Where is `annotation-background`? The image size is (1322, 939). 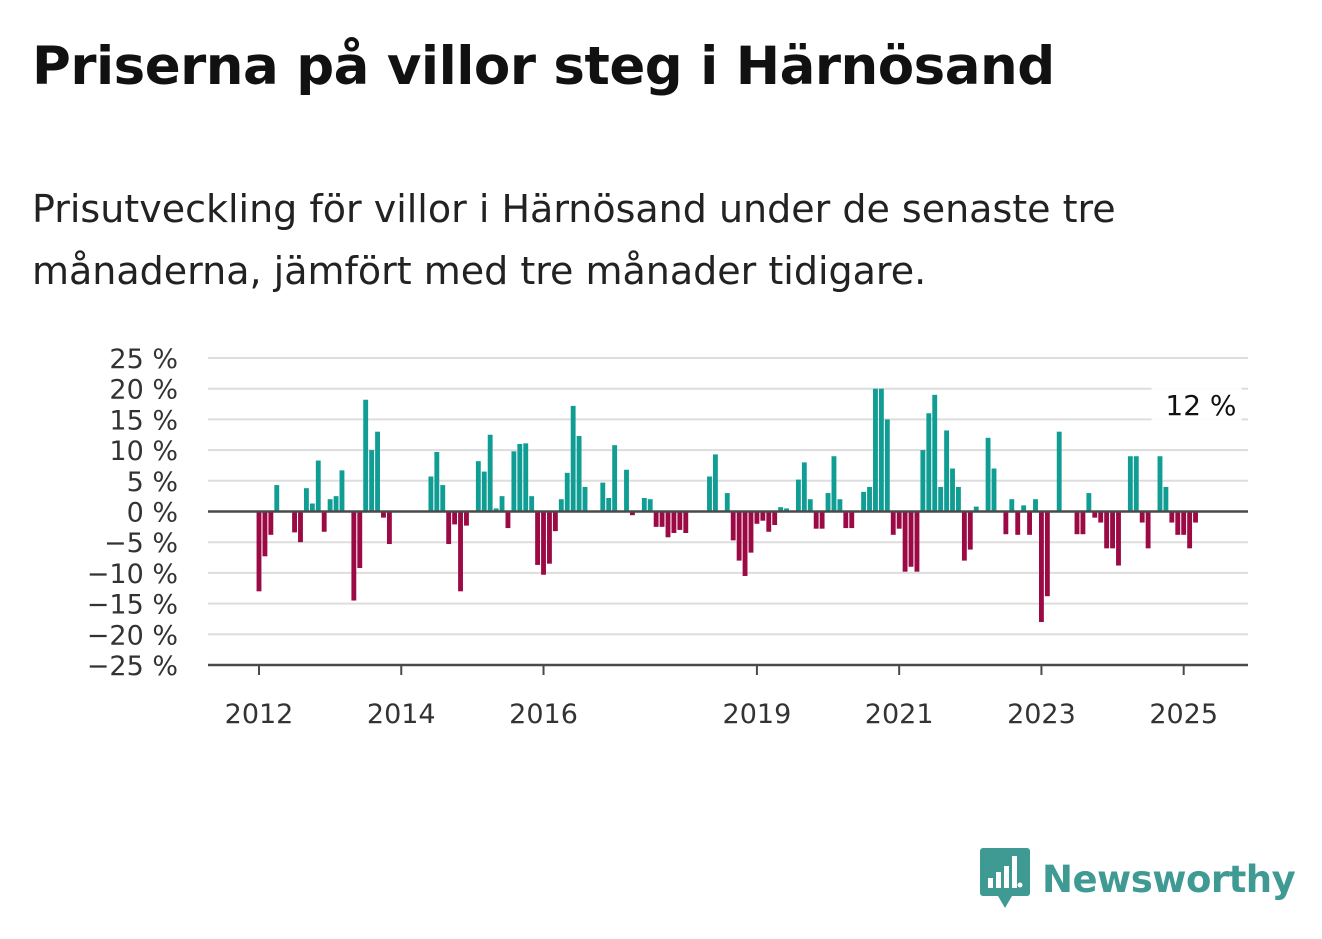
annotation-background is located at coordinates (1196, 405).